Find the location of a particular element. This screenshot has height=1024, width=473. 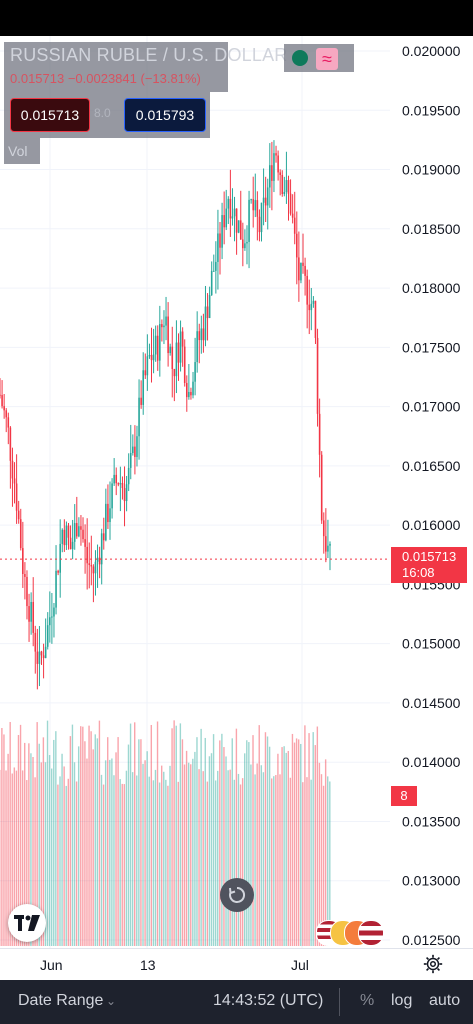

tradingview-logo-icon is located at coordinates (27, 923).